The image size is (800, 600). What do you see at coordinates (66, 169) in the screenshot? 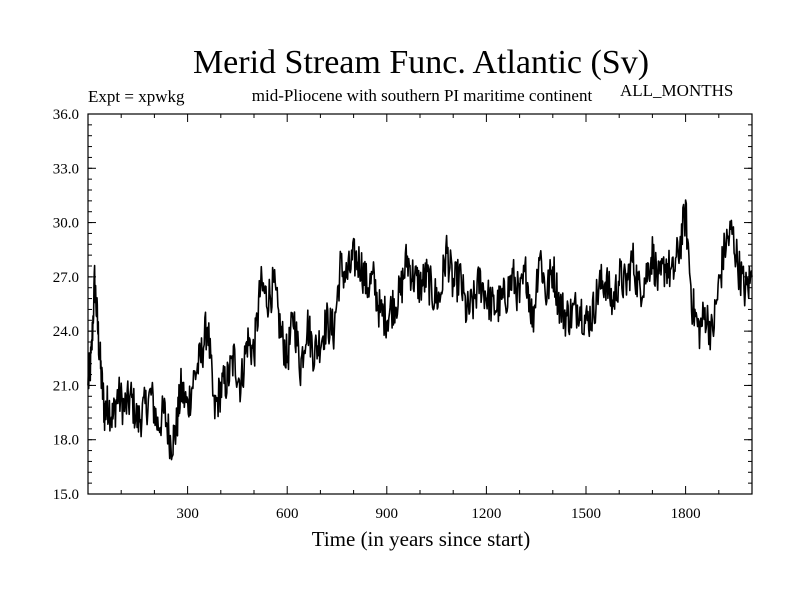
I see `y-tick-label: 33.0` at bounding box center [66, 169].